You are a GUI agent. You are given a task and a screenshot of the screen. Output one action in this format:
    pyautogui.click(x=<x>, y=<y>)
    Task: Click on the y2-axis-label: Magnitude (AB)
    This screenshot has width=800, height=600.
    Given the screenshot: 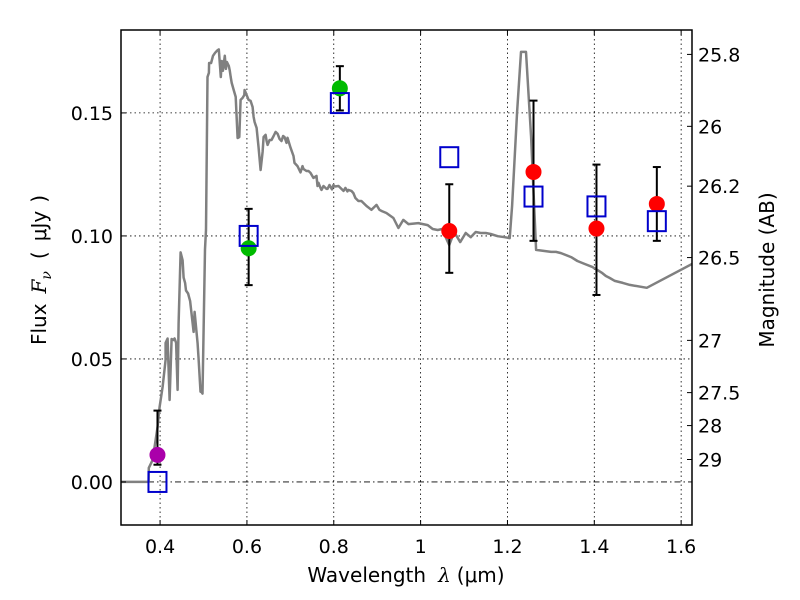 What is the action you would take?
    pyautogui.click(x=767, y=269)
    